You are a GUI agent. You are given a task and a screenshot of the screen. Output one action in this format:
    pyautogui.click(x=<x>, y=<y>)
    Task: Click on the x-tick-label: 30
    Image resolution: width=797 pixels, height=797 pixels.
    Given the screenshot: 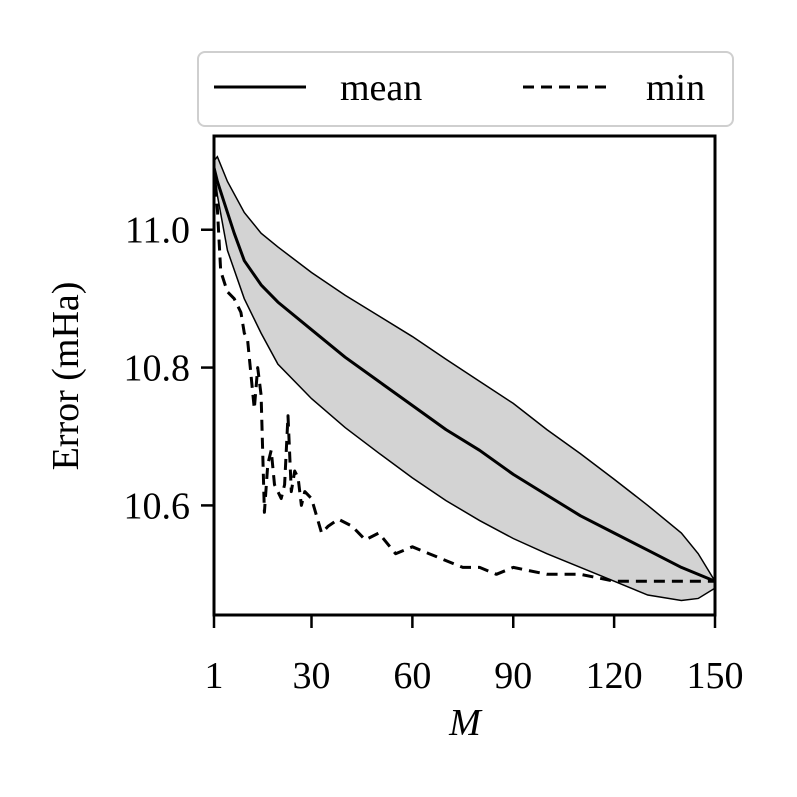 What is the action you would take?
    pyautogui.click(x=312, y=676)
    